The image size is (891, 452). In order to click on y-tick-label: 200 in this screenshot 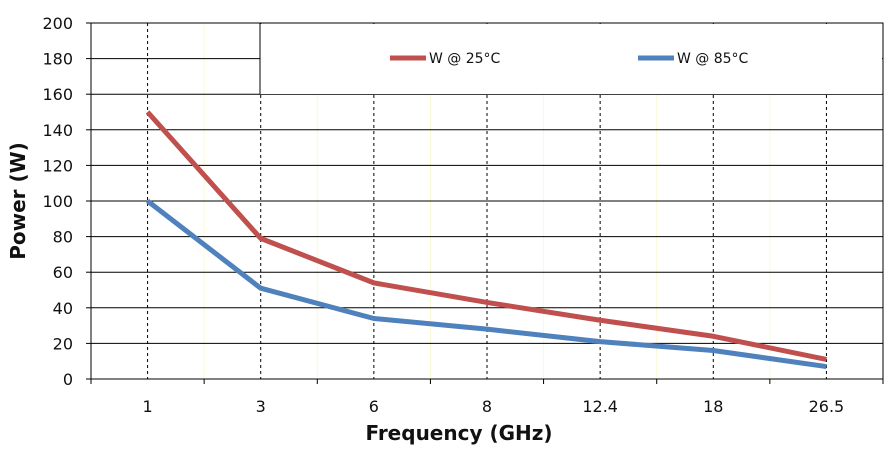, I will do `click(57, 23)`.